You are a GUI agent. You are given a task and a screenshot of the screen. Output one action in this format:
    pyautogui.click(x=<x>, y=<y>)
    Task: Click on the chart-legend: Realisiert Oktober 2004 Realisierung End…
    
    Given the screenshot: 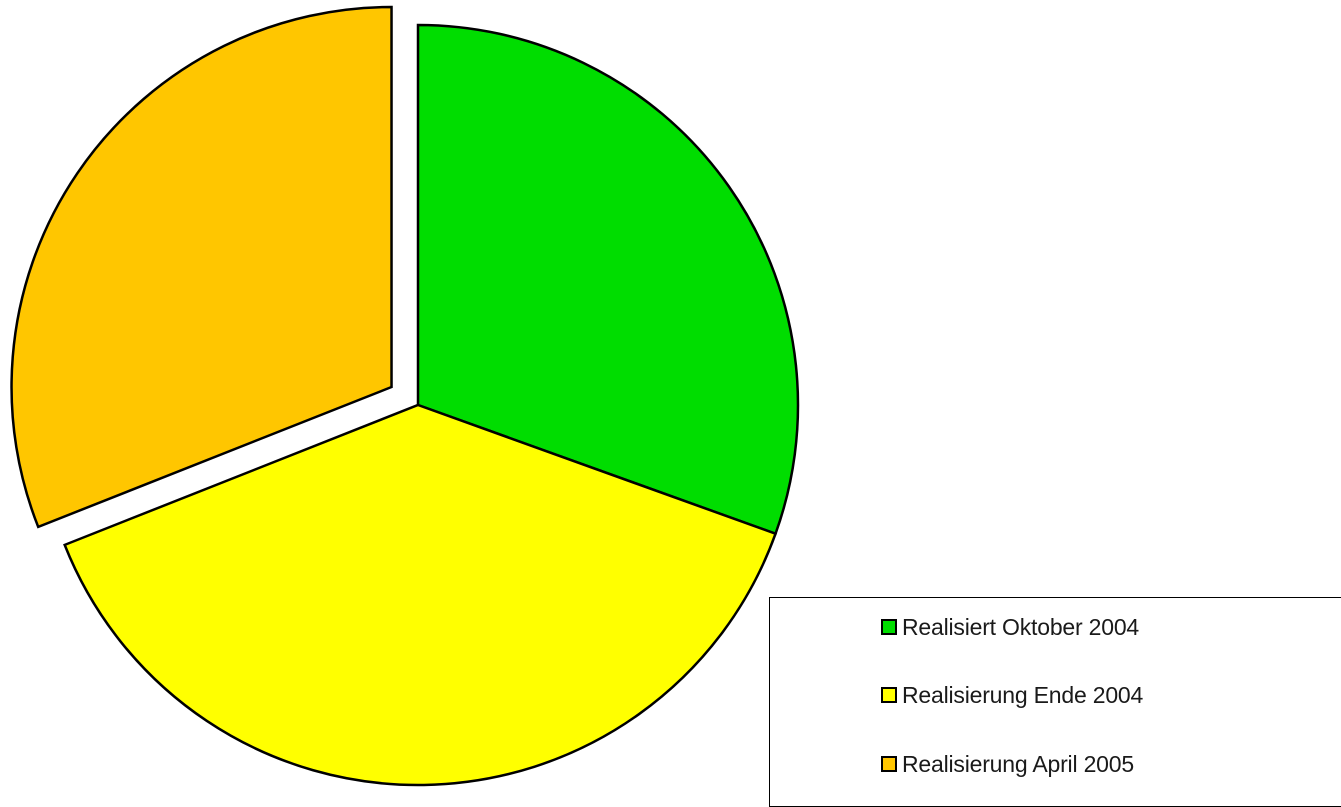 What is the action you would take?
    pyautogui.click(x=1055, y=702)
    